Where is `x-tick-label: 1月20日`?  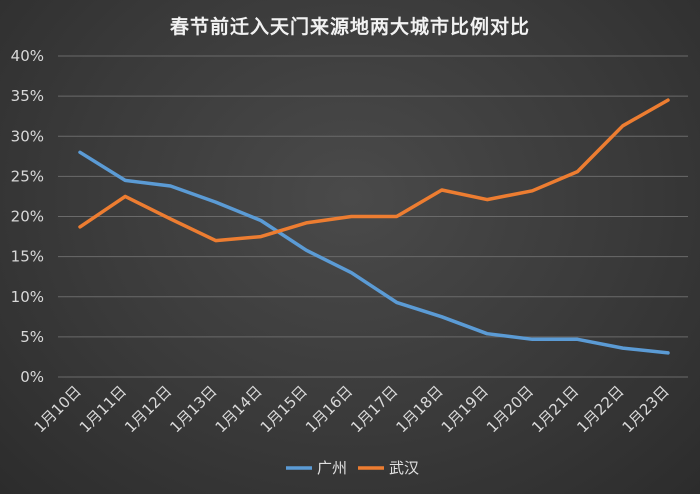
x-tick-label: 1月20日 is located at coordinates (510, 409).